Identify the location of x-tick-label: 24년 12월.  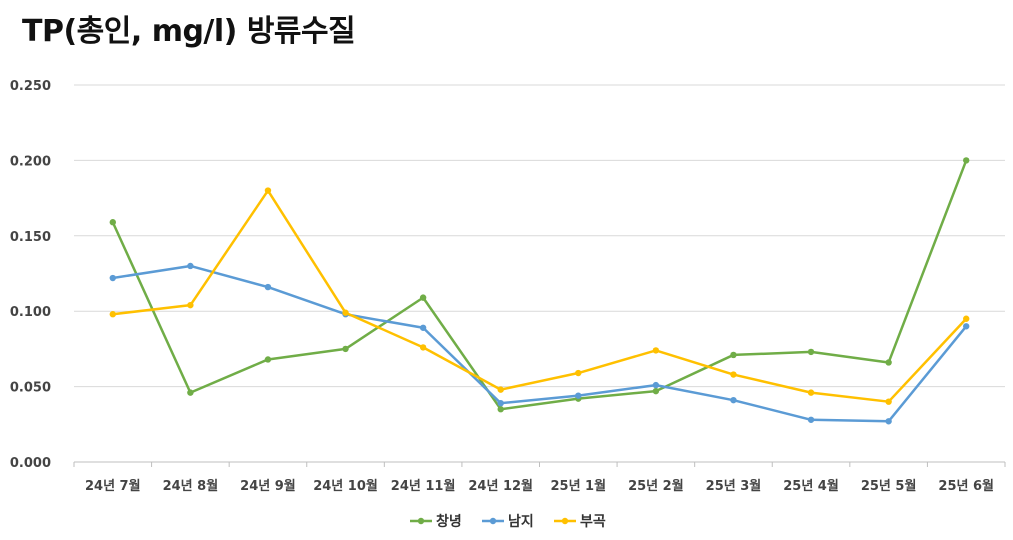
(500, 486).